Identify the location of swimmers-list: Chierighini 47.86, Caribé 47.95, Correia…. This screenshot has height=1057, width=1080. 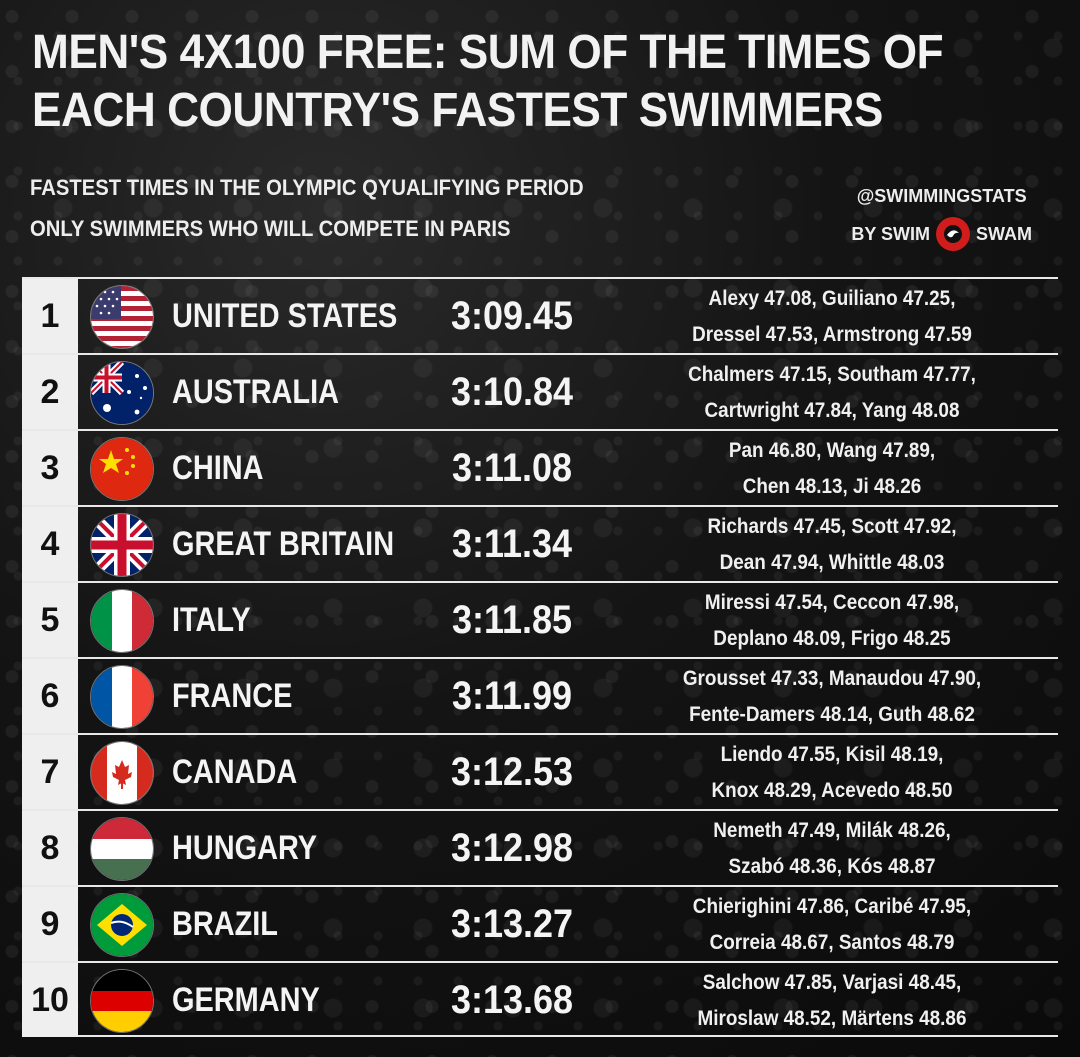
(832, 925).